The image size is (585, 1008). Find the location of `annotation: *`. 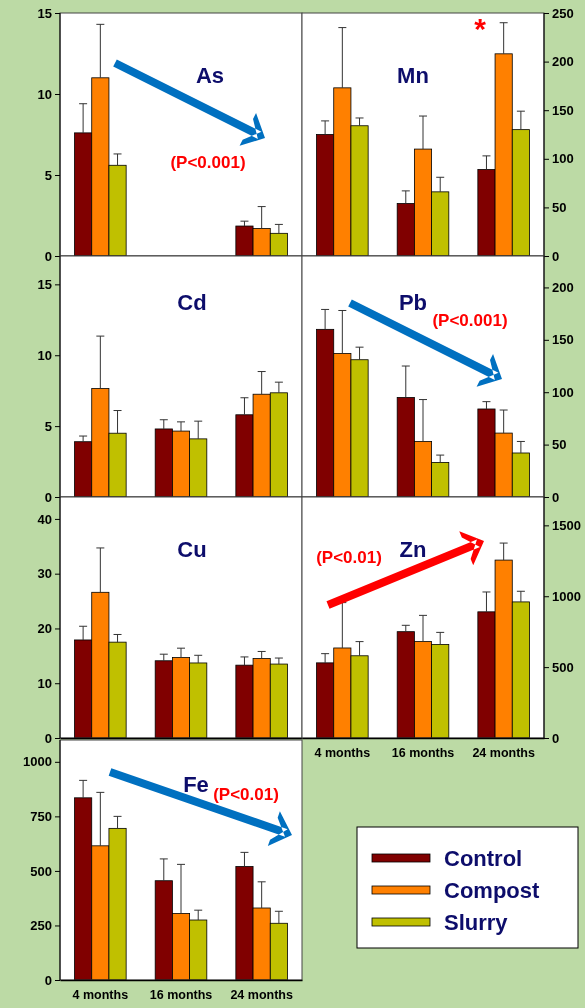

annotation: * is located at coordinates (480, 28).